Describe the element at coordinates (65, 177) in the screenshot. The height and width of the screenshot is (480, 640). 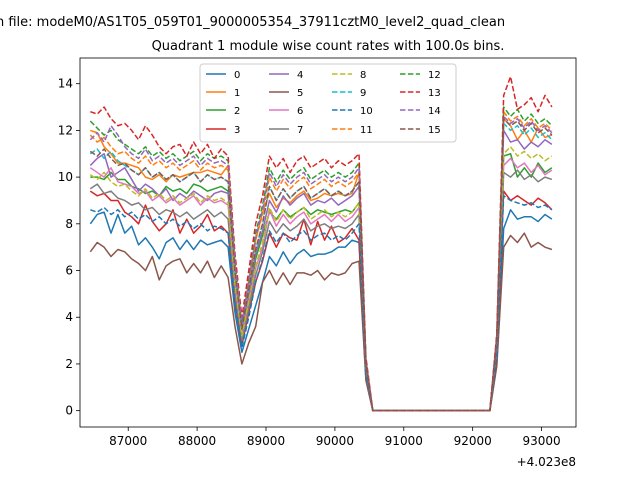
I see `y-tick-label: 10` at that location.